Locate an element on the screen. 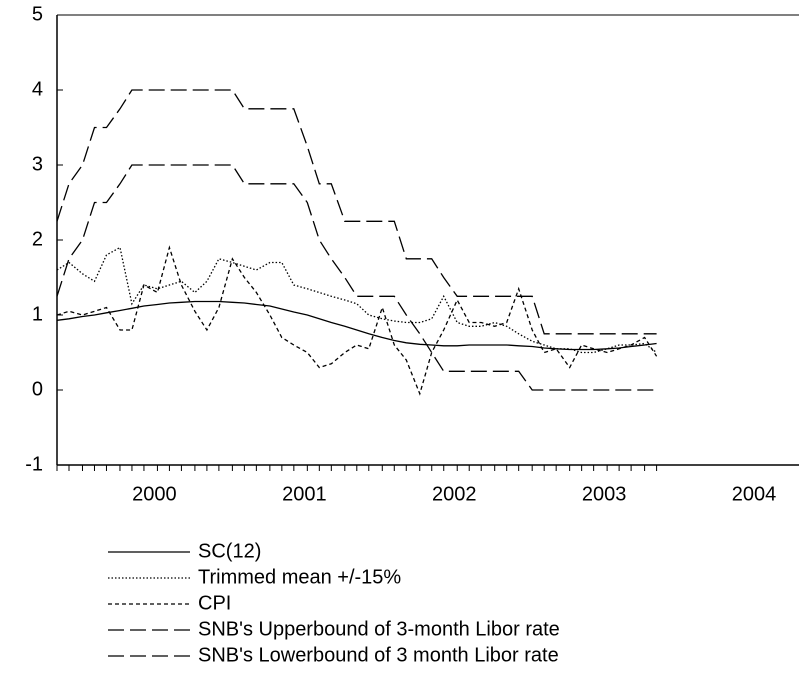 The image size is (799, 688). y-tick-label: -1 is located at coordinates (34, 464).